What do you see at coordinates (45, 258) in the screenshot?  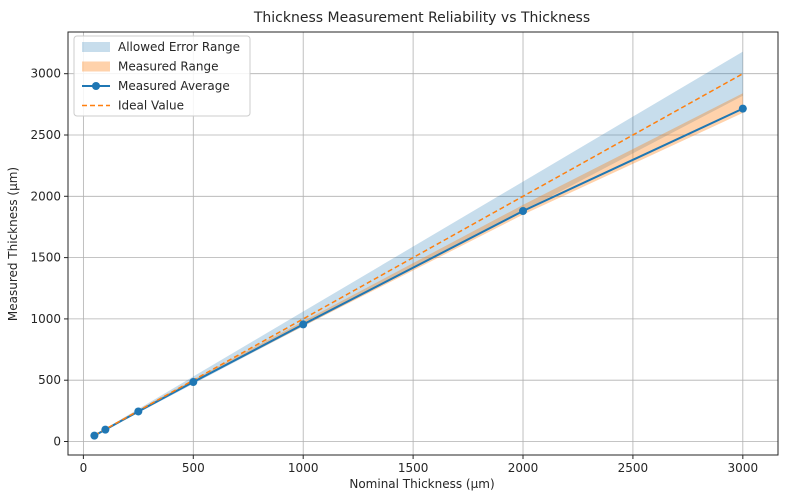 I see `y-tick-label: 1500` at bounding box center [45, 258].